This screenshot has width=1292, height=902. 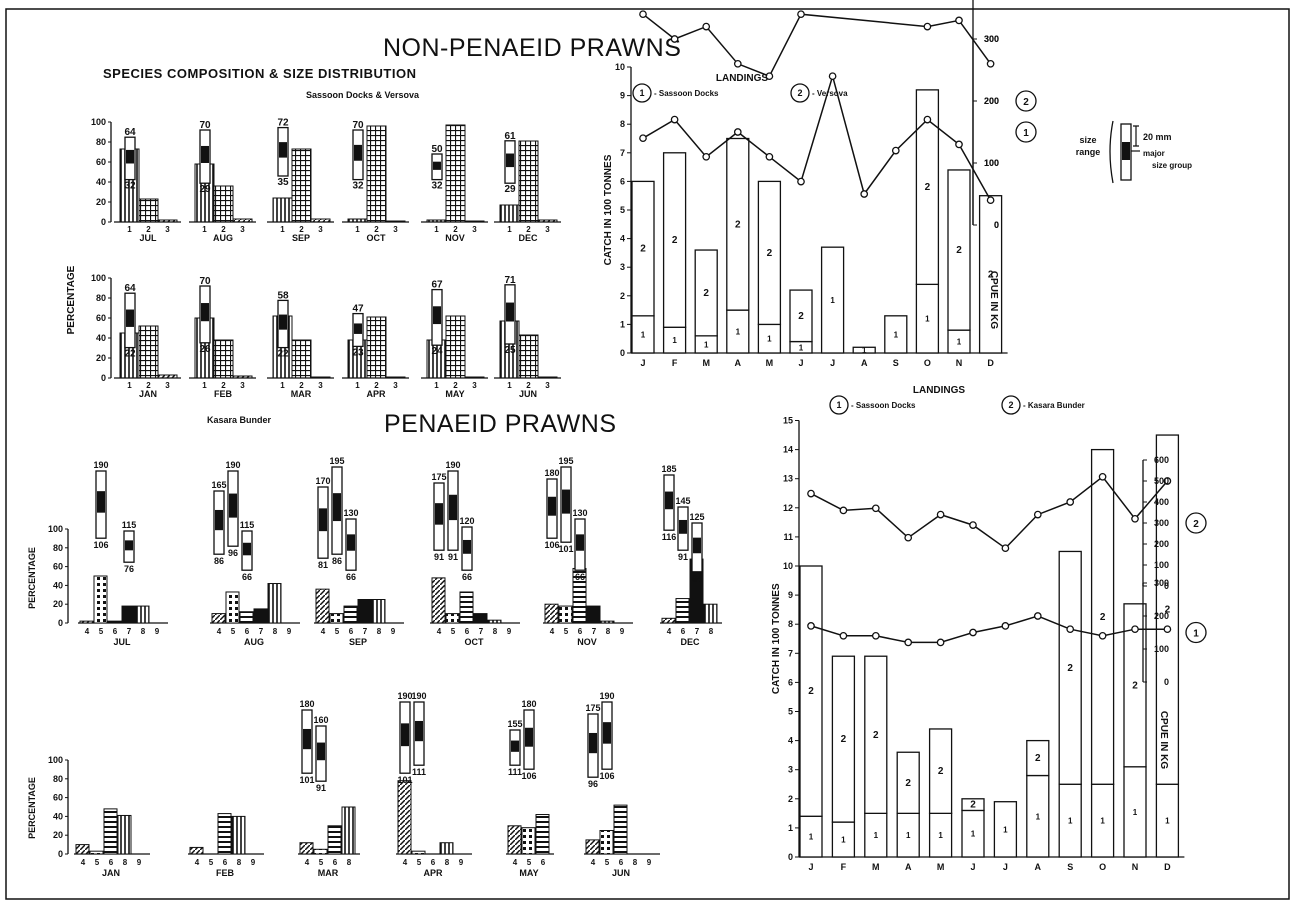 I want to click on size-max-label: 130, so click(x=350, y=513).